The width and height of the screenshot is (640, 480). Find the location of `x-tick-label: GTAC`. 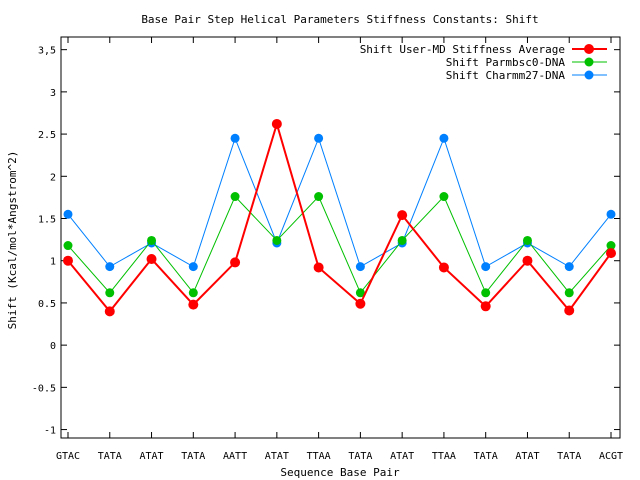

x-tick-label: GTAC is located at coordinates (68, 456).